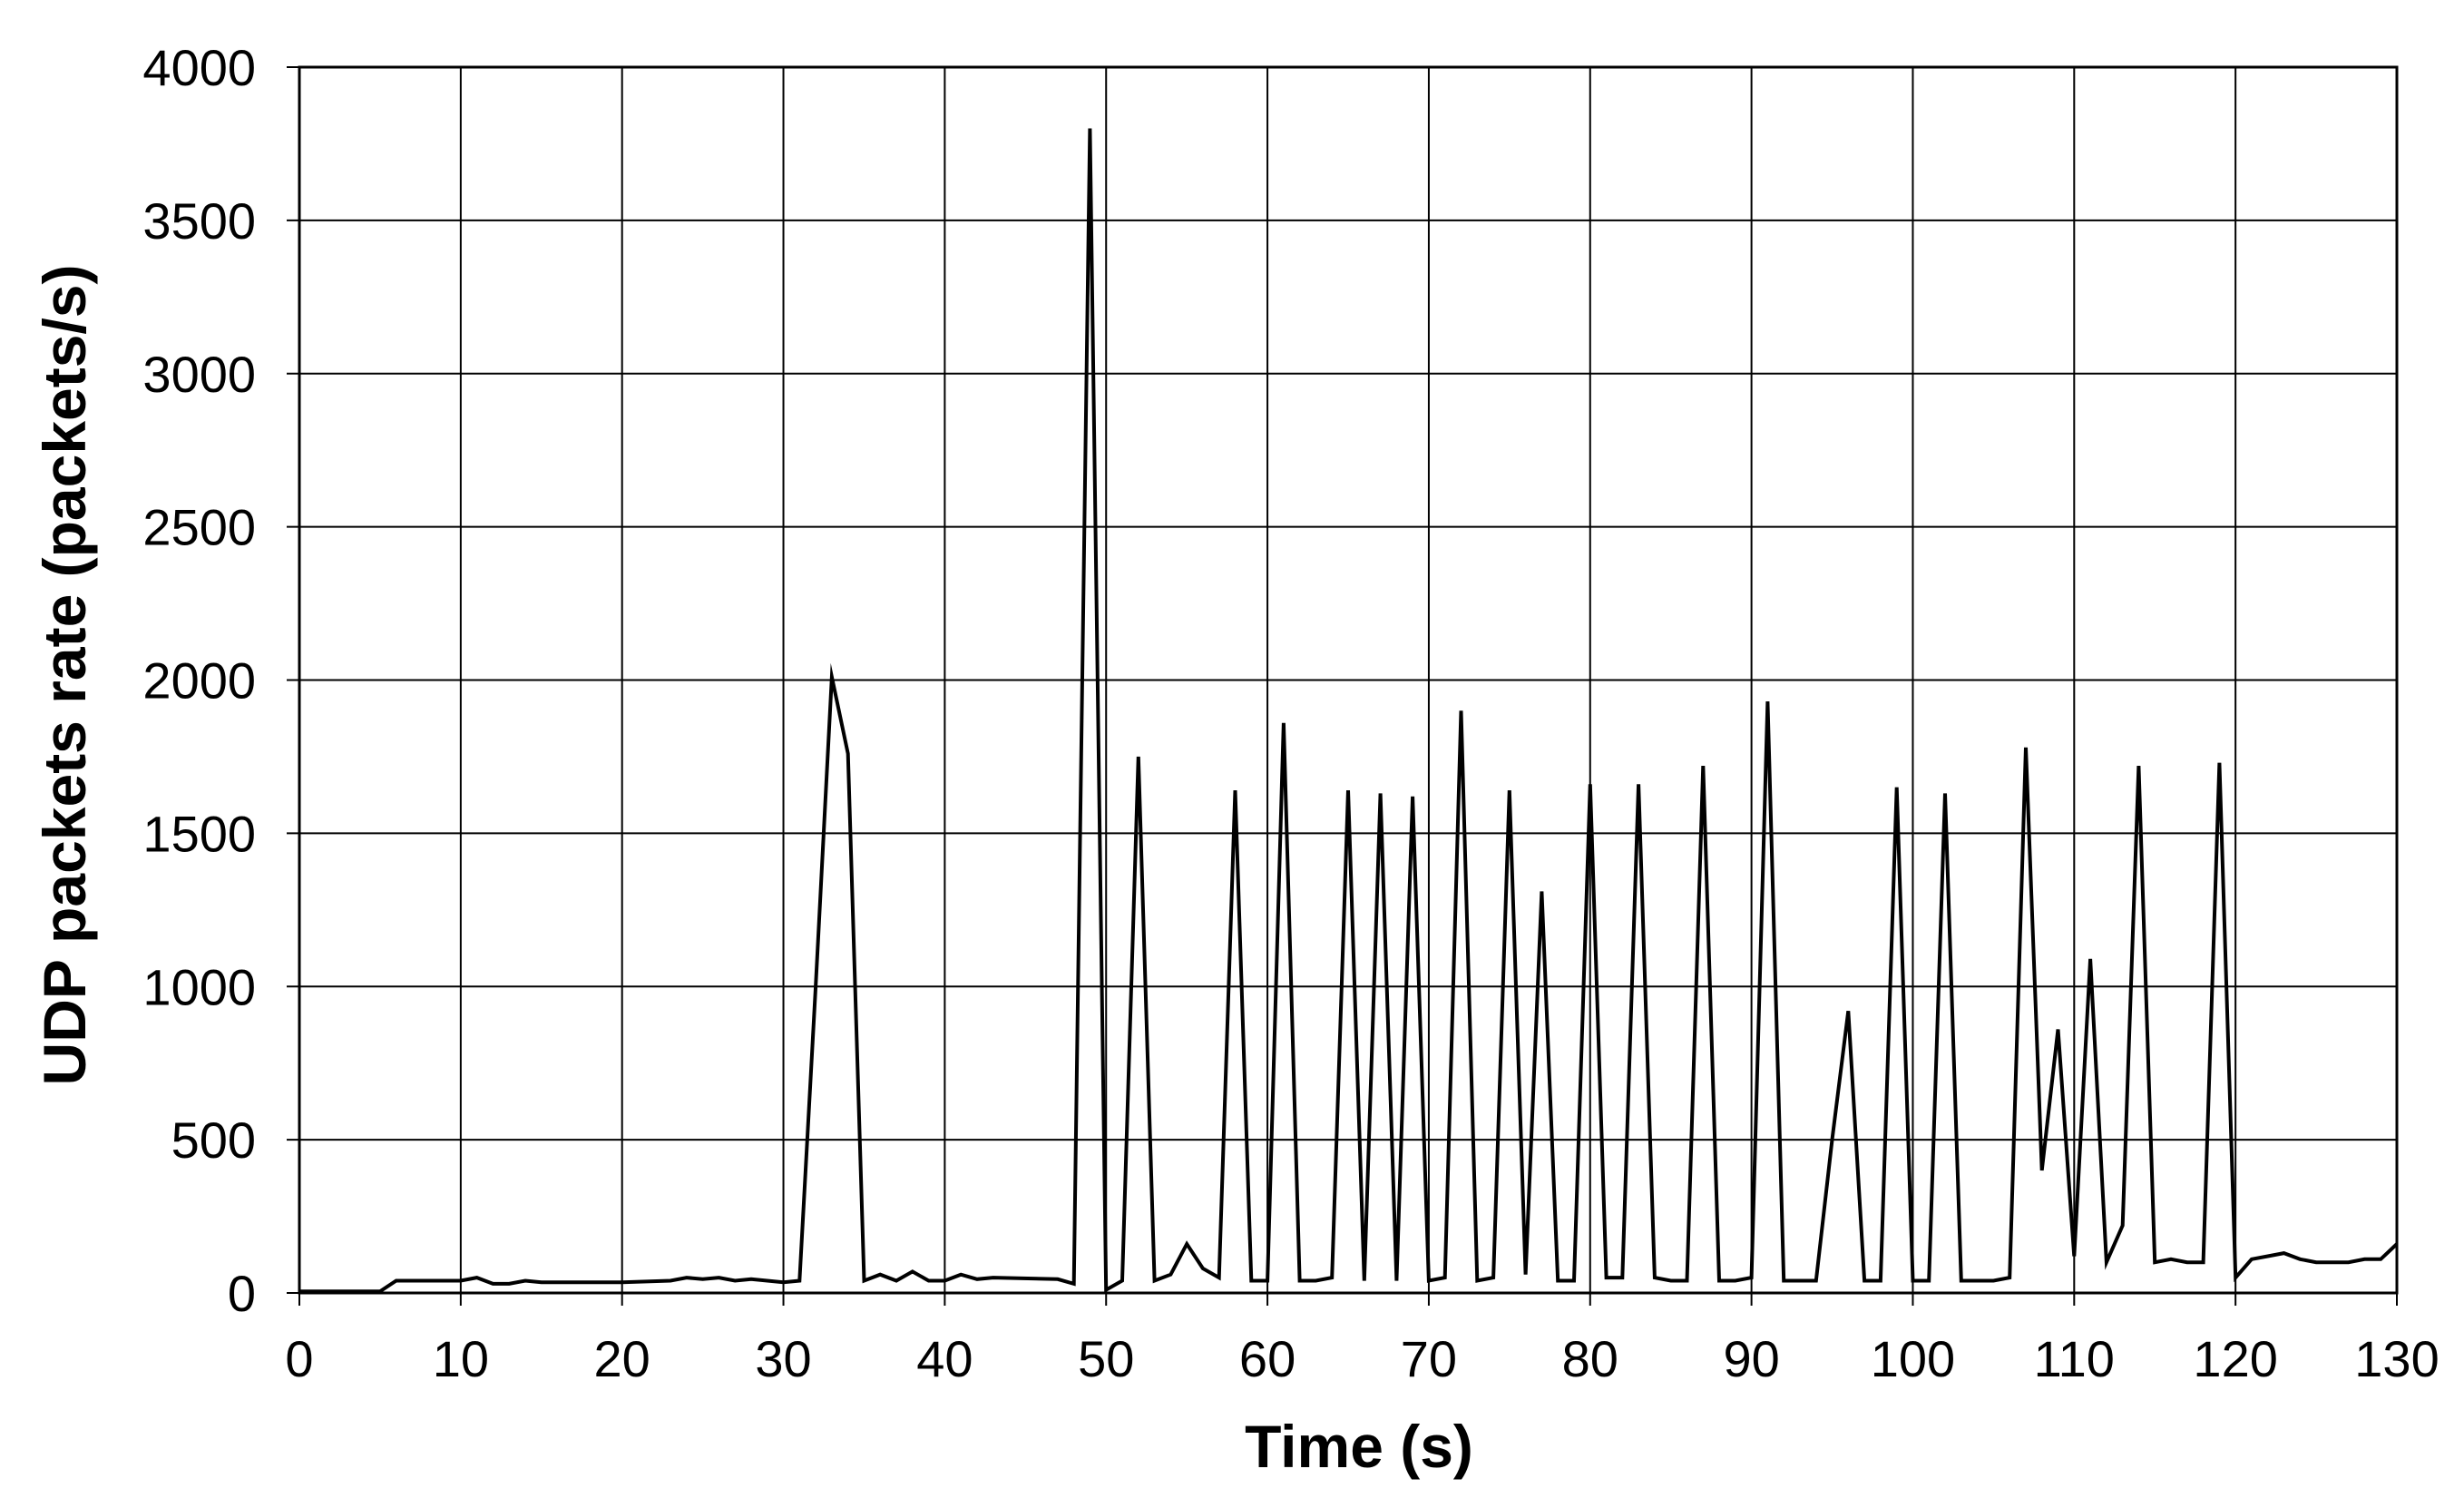  What do you see at coordinates (1362, 1358) in the screenshot?
I see `x-axis-tick-labels: 0 10 20 30 40 50 60 70 80 90 100 110 120 130` at bounding box center [1362, 1358].